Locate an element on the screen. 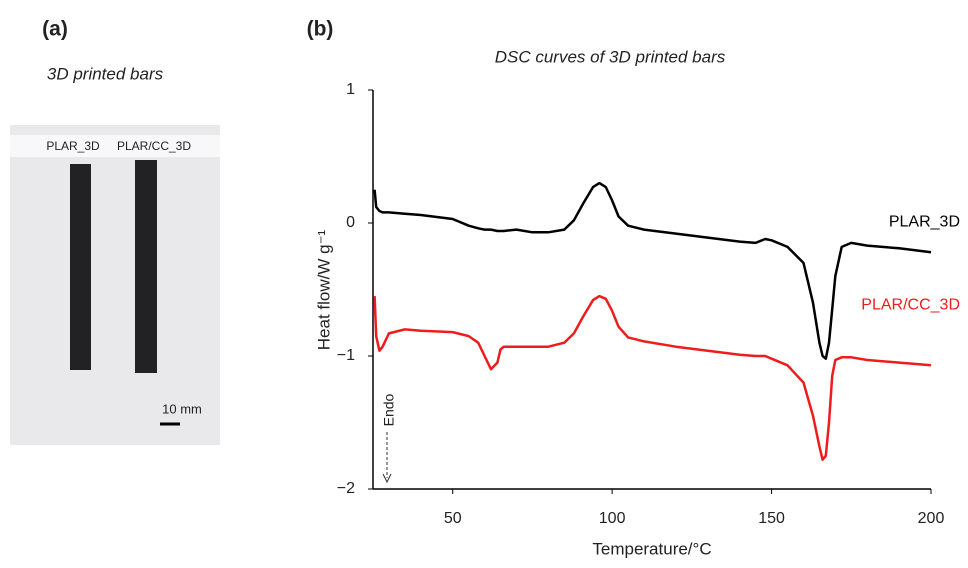 This screenshot has height=568, width=968. y-tick-label: −2 is located at coordinates (346, 488).